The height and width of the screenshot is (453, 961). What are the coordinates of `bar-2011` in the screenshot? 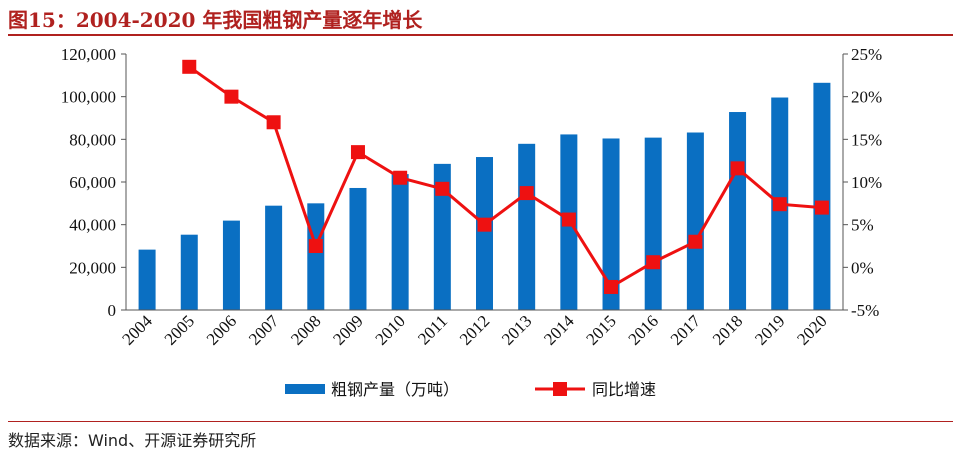 It's located at (442, 236).